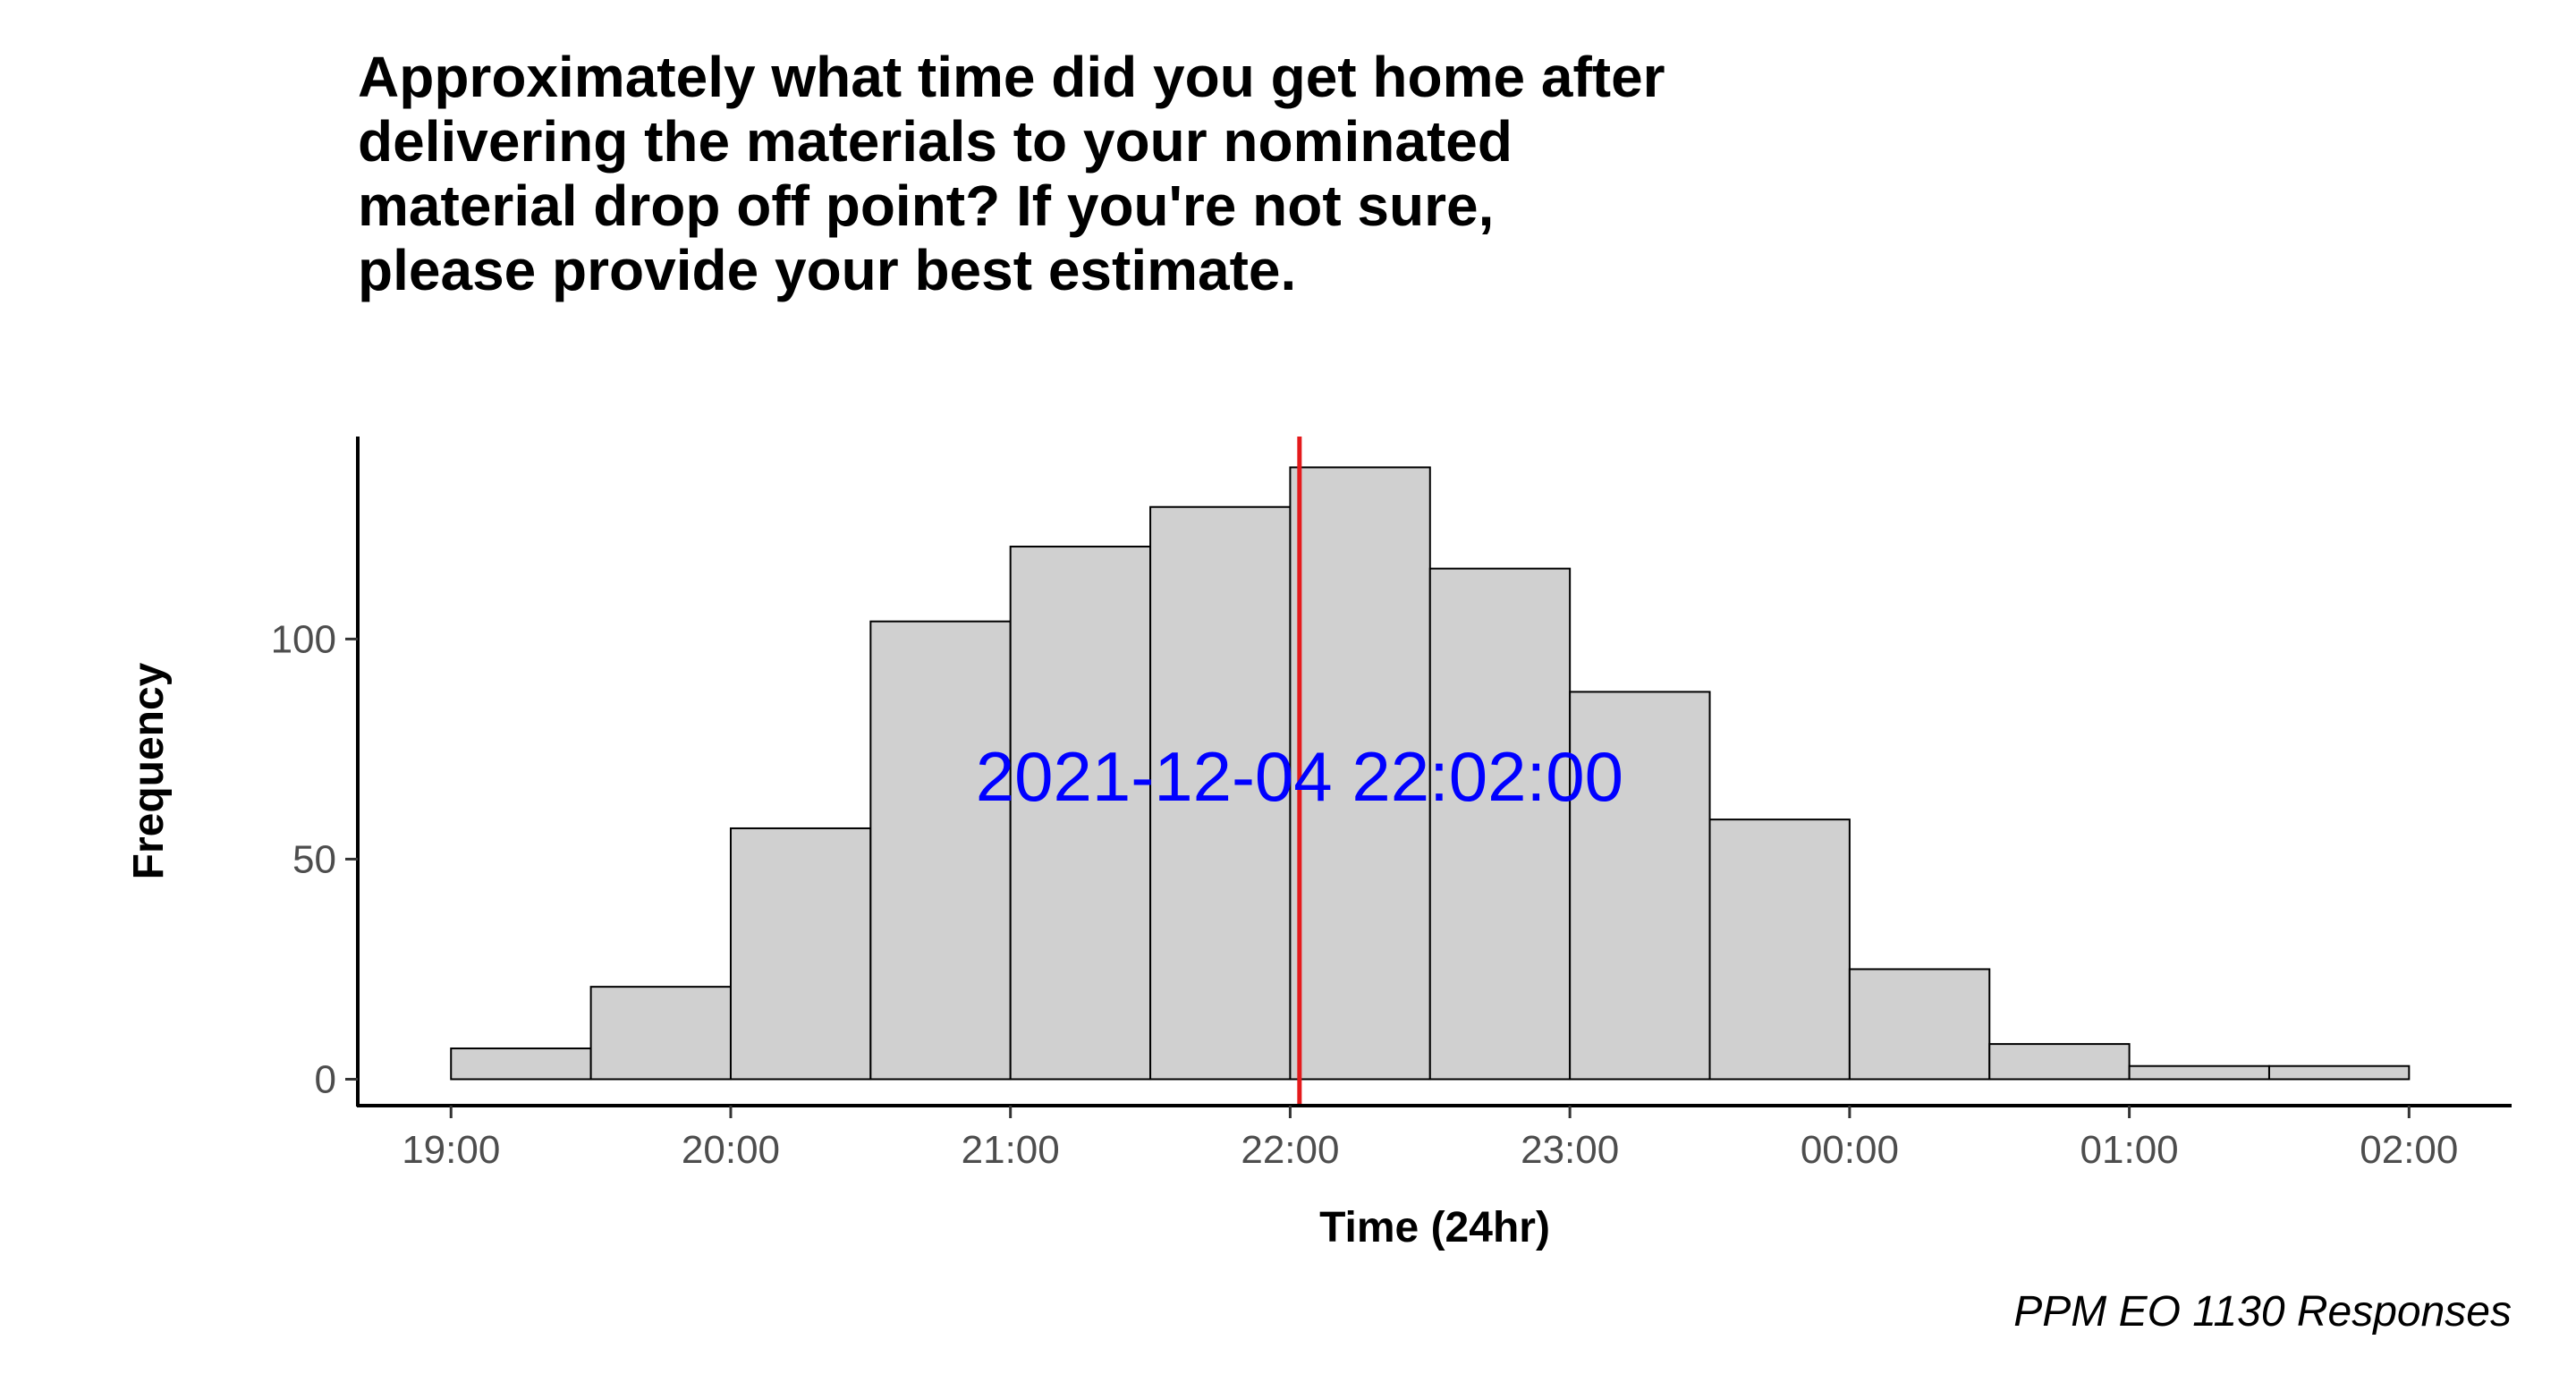 Image resolution: width=2576 pixels, height=1374 pixels. What do you see at coordinates (2129, 1150) in the screenshot?
I see `x-tick-label: 01:00` at bounding box center [2129, 1150].